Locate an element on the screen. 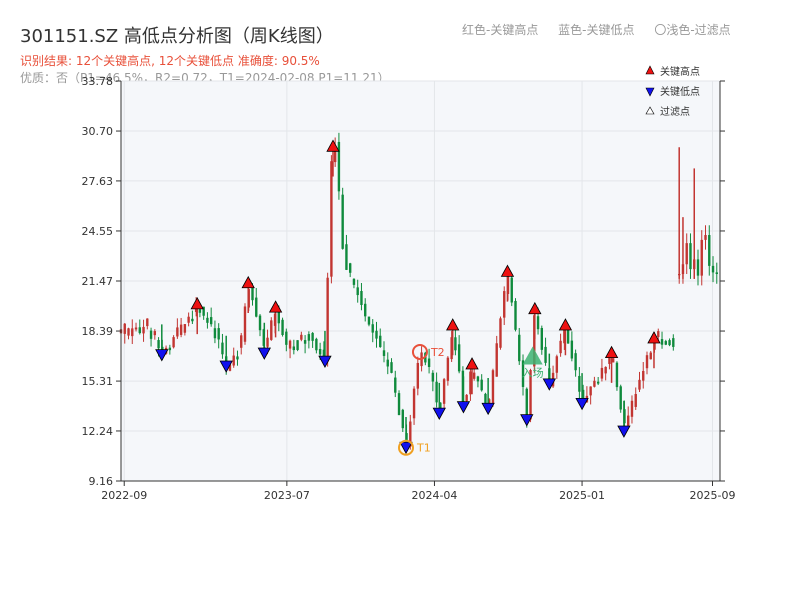  x-tick-label: 2022-09 is located at coordinates (124, 495).